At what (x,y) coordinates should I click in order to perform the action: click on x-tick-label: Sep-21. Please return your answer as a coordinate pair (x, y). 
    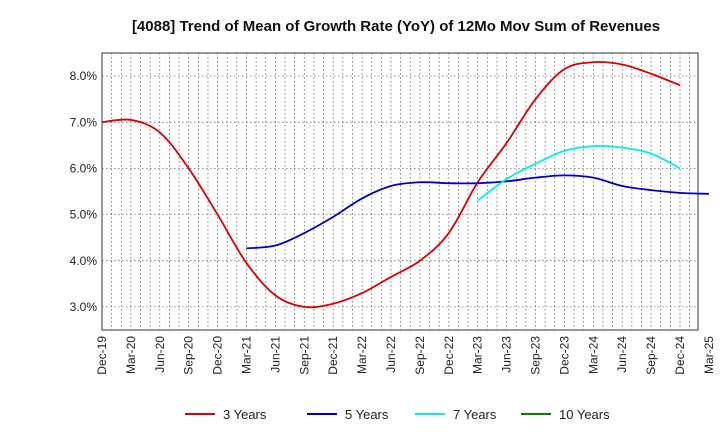
    Looking at the image, I should click on (304, 355).